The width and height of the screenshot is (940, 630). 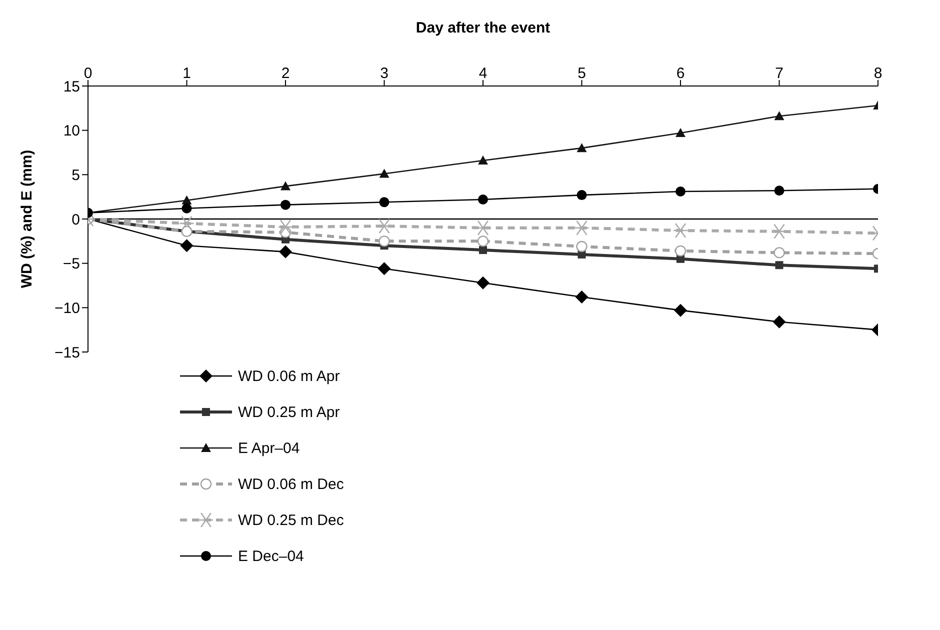 What do you see at coordinates (88, 73) in the screenshot?
I see `x-tick-label: 0` at bounding box center [88, 73].